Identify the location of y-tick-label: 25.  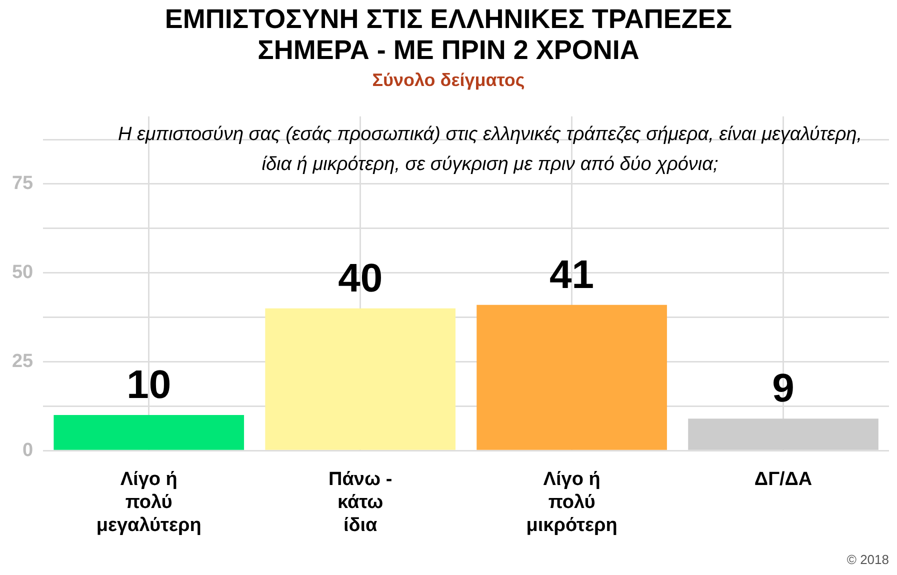
(23, 361).